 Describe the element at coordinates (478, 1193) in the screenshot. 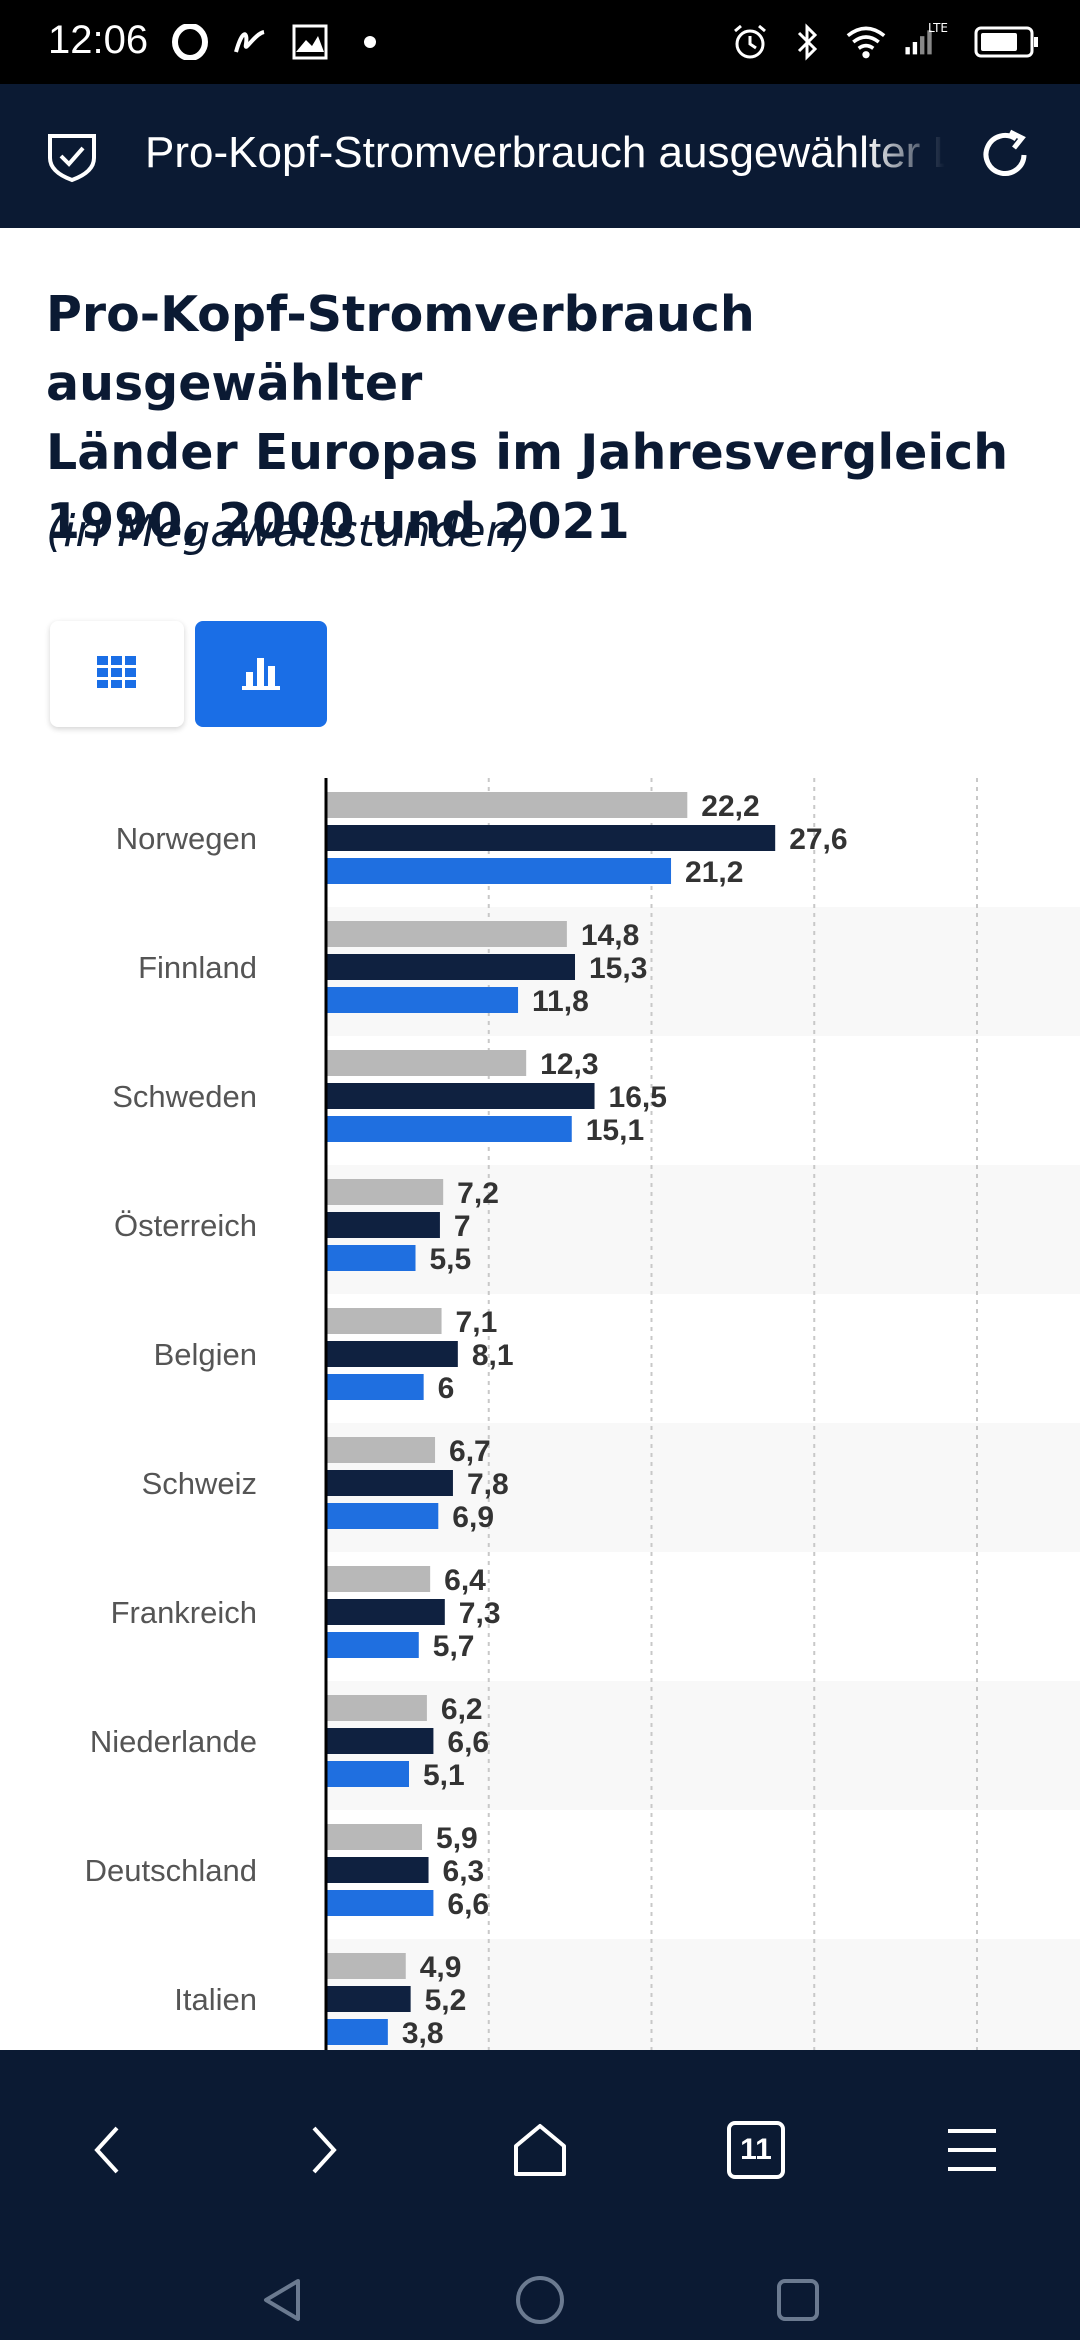

I see `data-label: 7,2` at that location.